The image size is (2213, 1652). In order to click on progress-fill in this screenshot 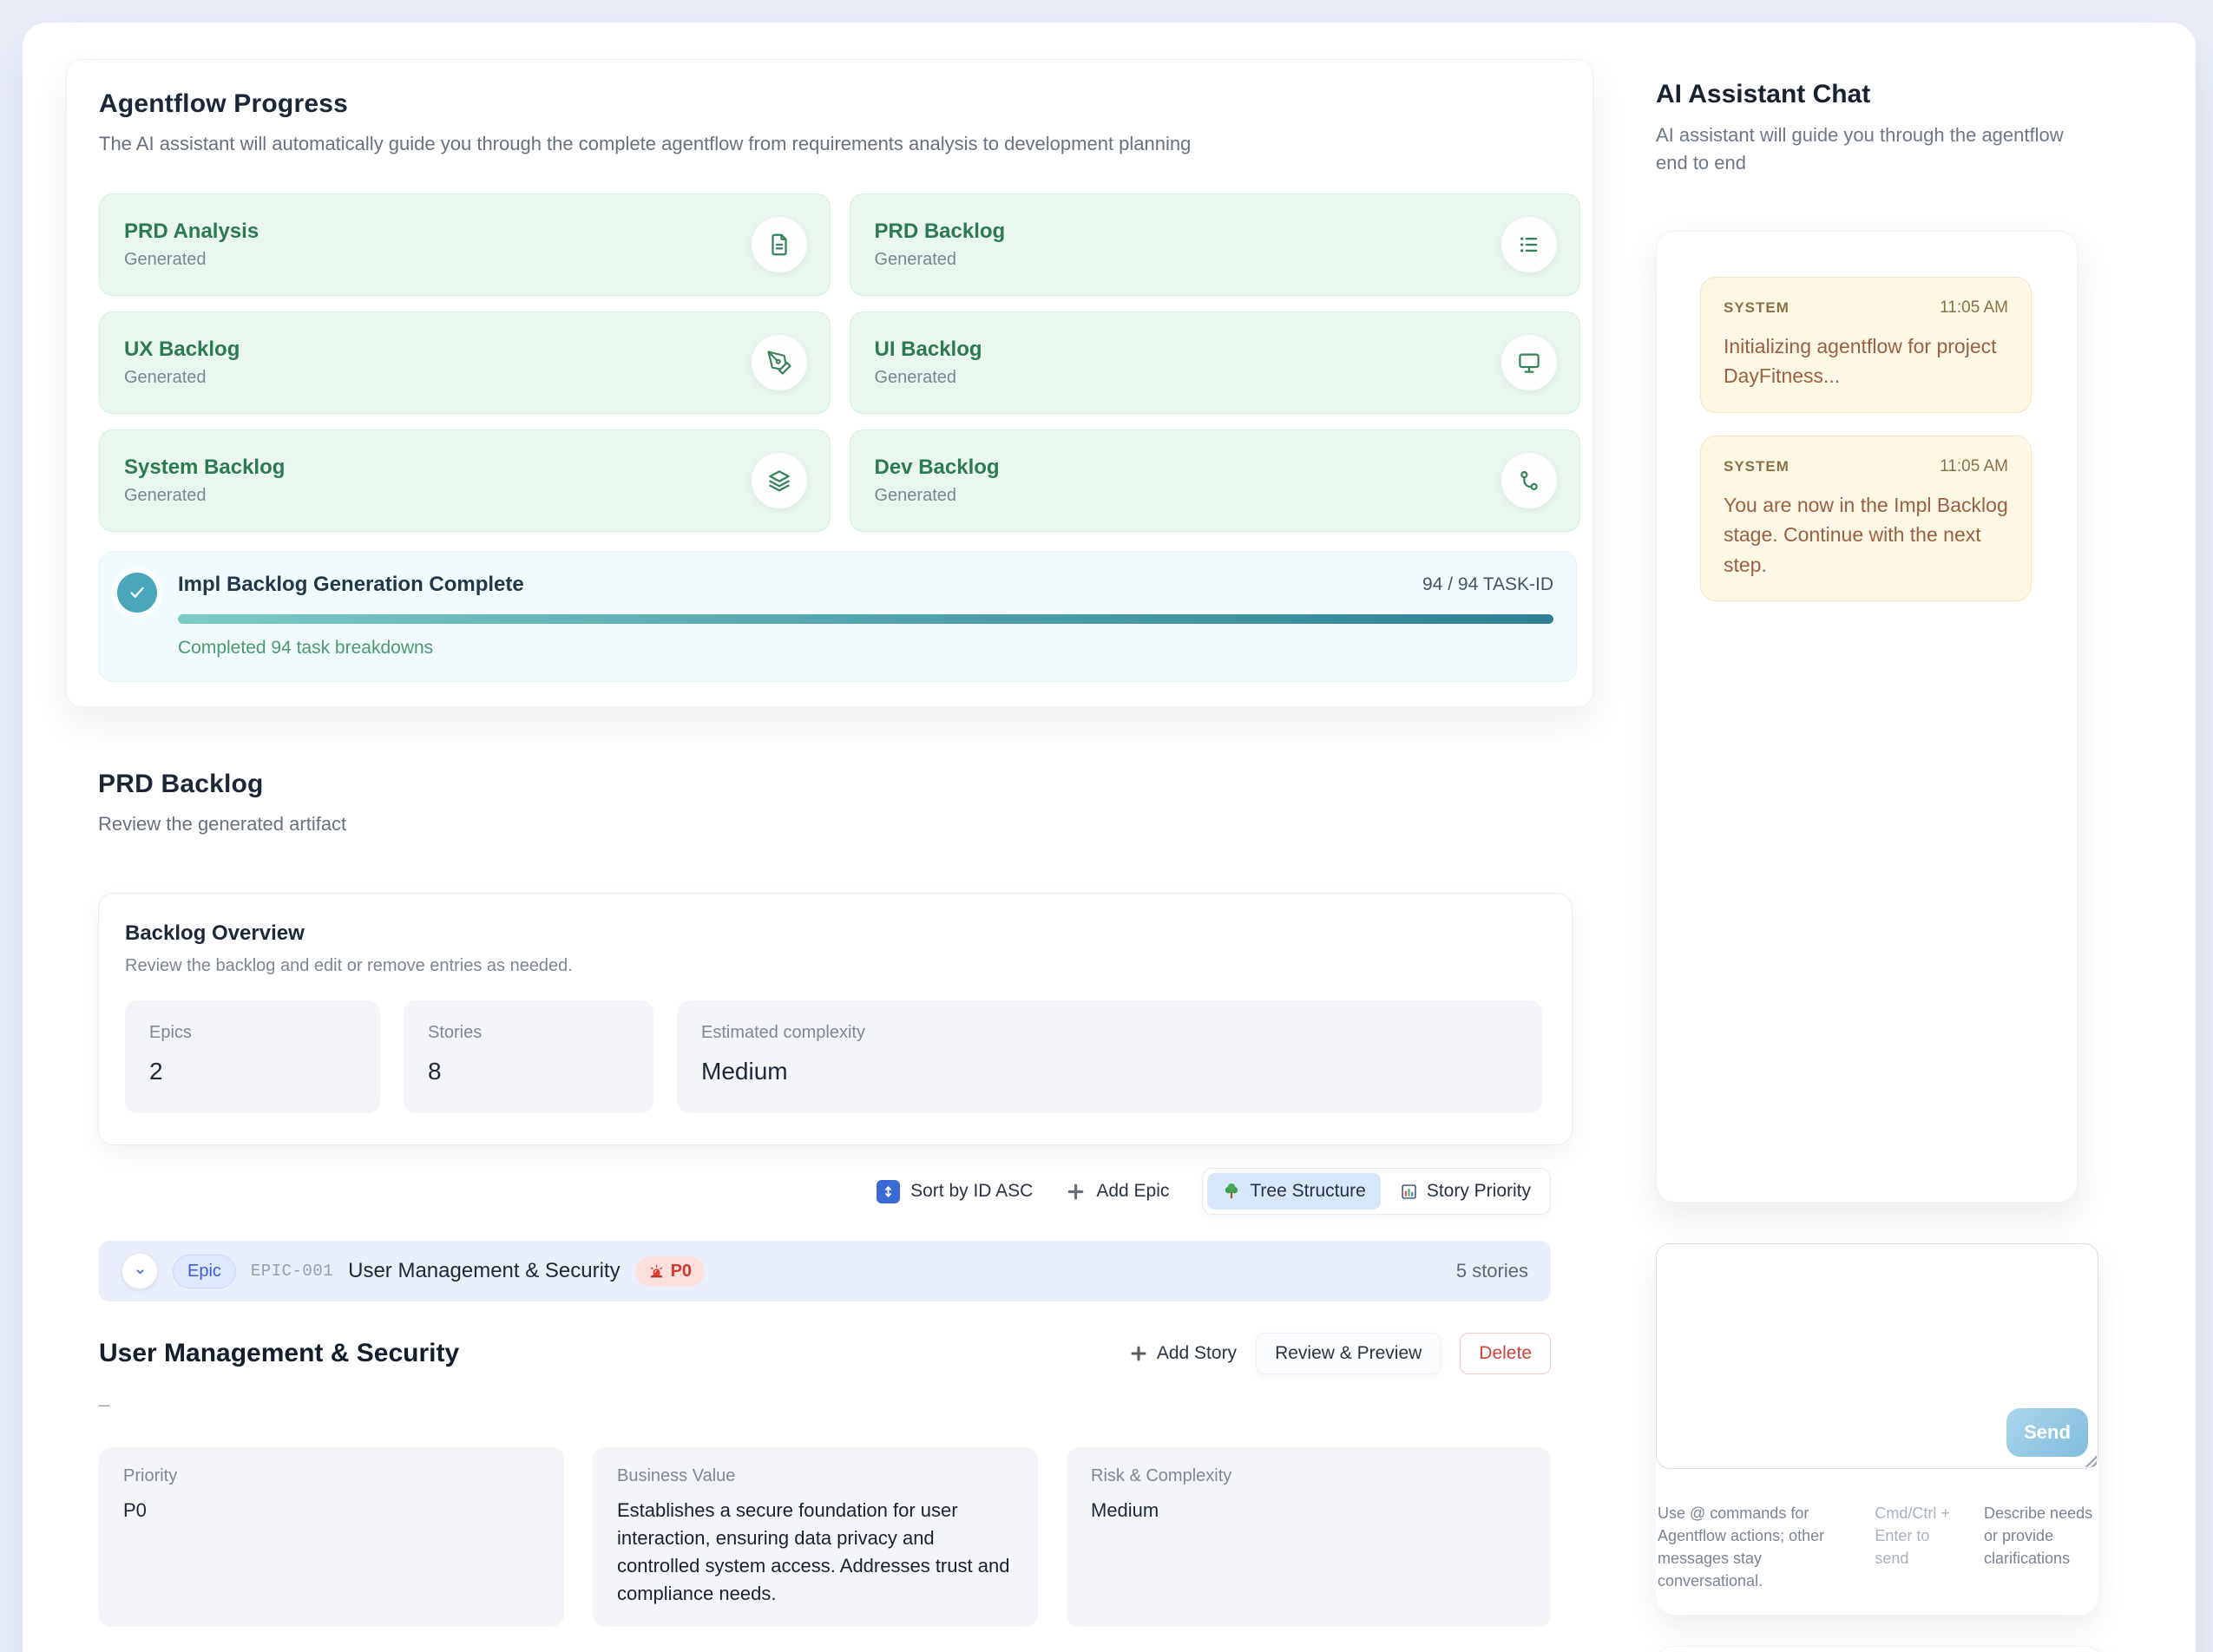, I will do `click(865, 619)`.